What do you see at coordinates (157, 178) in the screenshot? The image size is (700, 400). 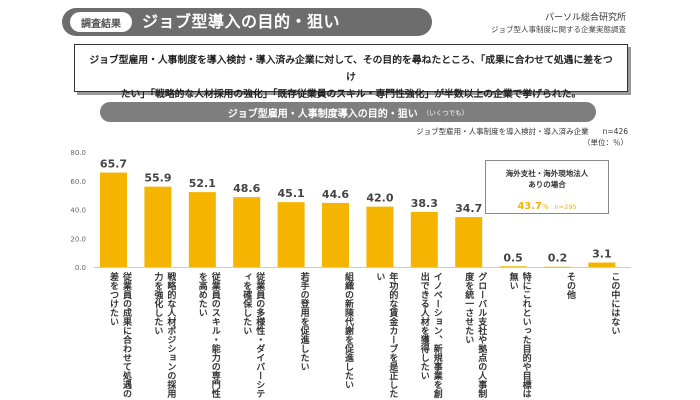 I see `bar-value-label: 55.9` at bounding box center [157, 178].